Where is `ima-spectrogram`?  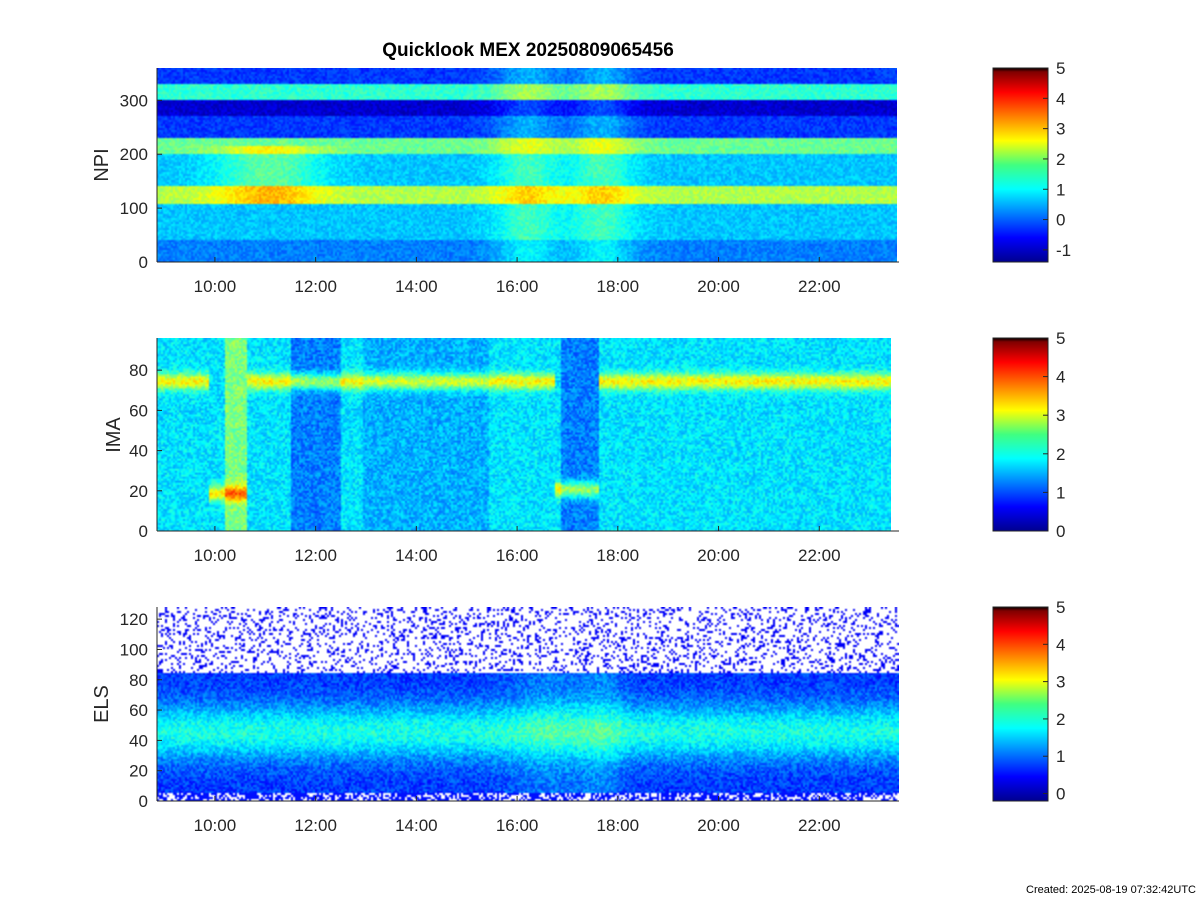 ima-spectrogram is located at coordinates (524, 434).